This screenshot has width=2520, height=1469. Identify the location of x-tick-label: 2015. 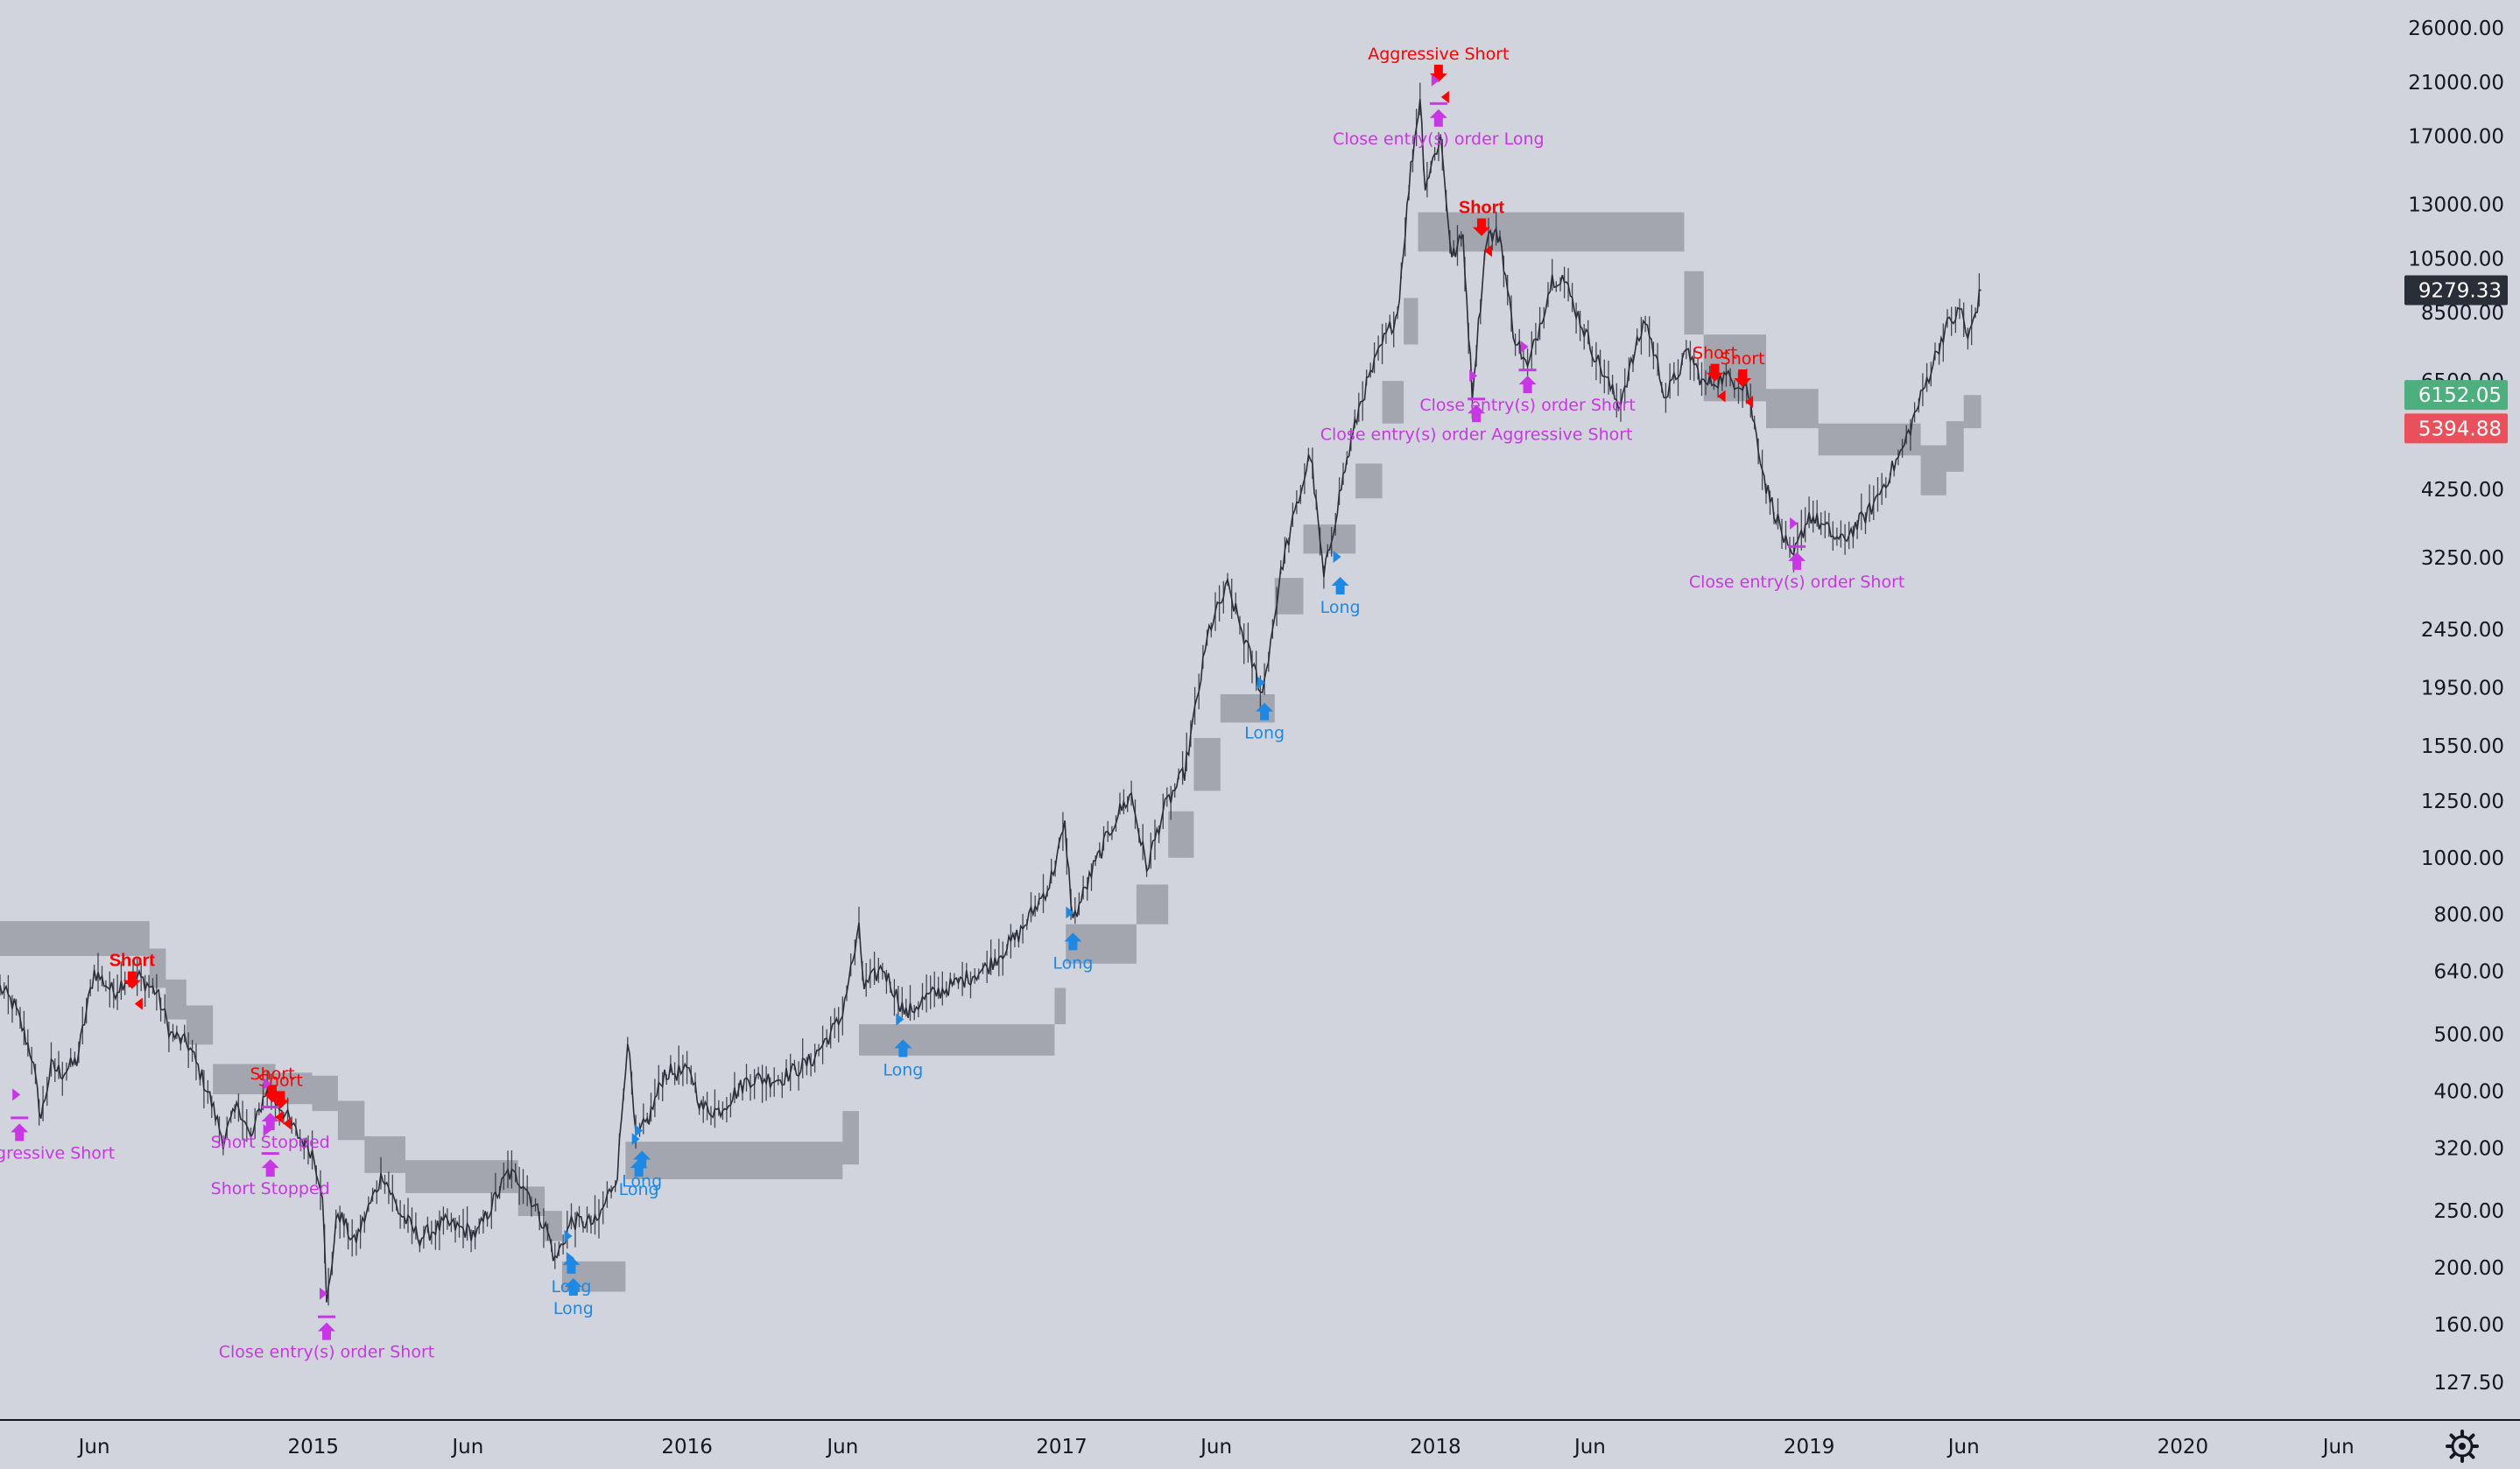
(314, 1447).